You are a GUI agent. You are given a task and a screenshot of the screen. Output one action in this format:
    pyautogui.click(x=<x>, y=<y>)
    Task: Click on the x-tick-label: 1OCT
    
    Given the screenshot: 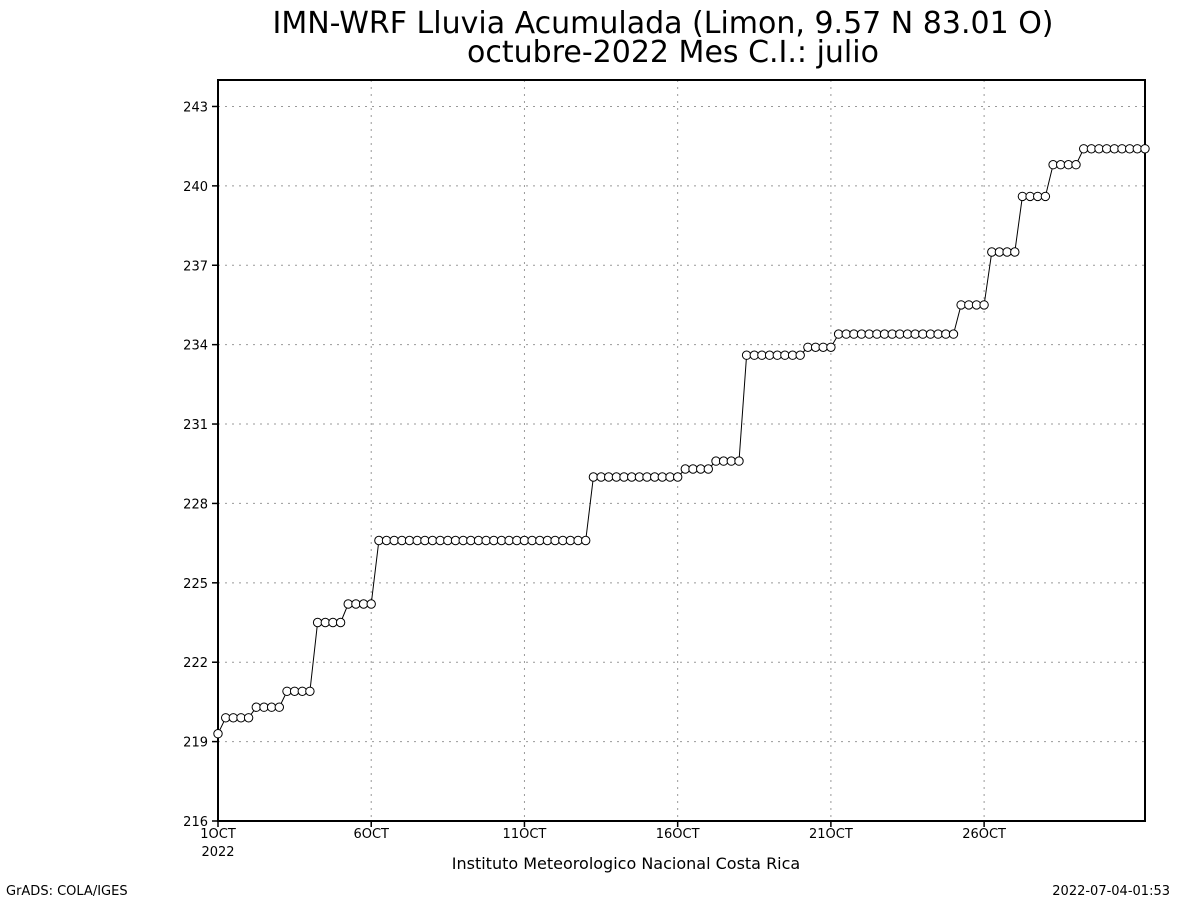 What is the action you would take?
    pyautogui.click(x=218, y=834)
    